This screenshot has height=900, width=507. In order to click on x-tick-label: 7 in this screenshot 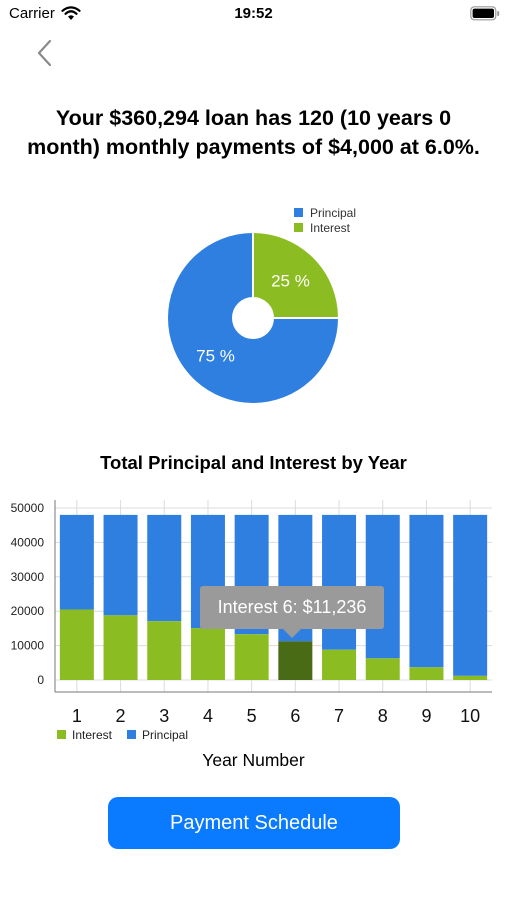, I will do `click(339, 716)`.